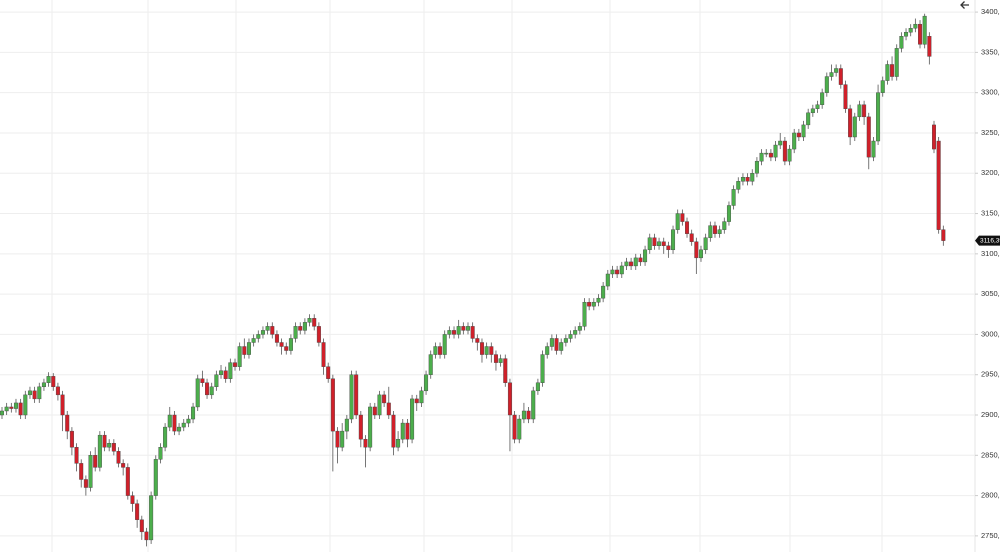  Describe the element at coordinates (990, 535) in the screenshot. I see `y-tick-label: 2750,00` at that location.